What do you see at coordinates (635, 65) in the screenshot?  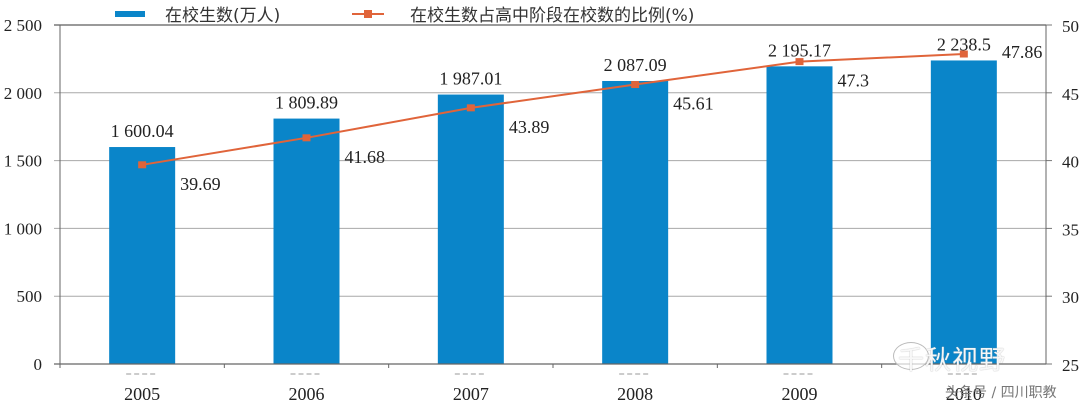 I see `bar-value-label: 2 087.09` at bounding box center [635, 65].